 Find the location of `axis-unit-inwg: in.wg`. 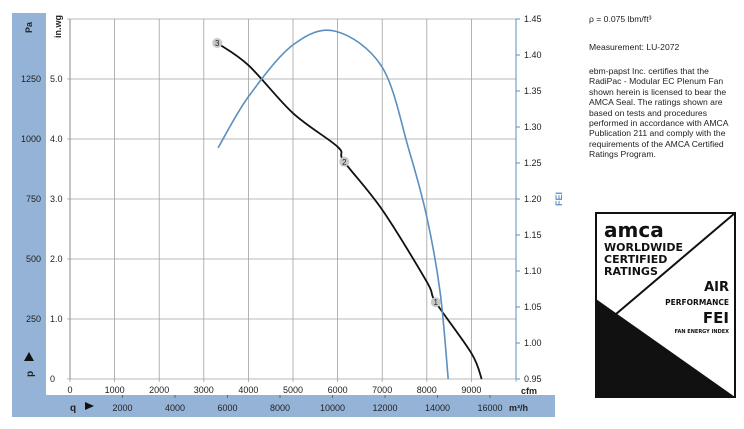

axis-unit-inwg: in.wg is located at coordinates (58, 26).